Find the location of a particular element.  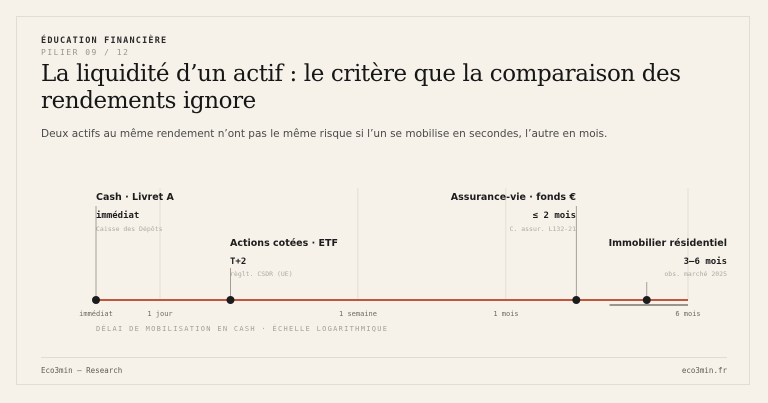

asset-name: Immobilier résidentiel is located at coordinates (667, 243).